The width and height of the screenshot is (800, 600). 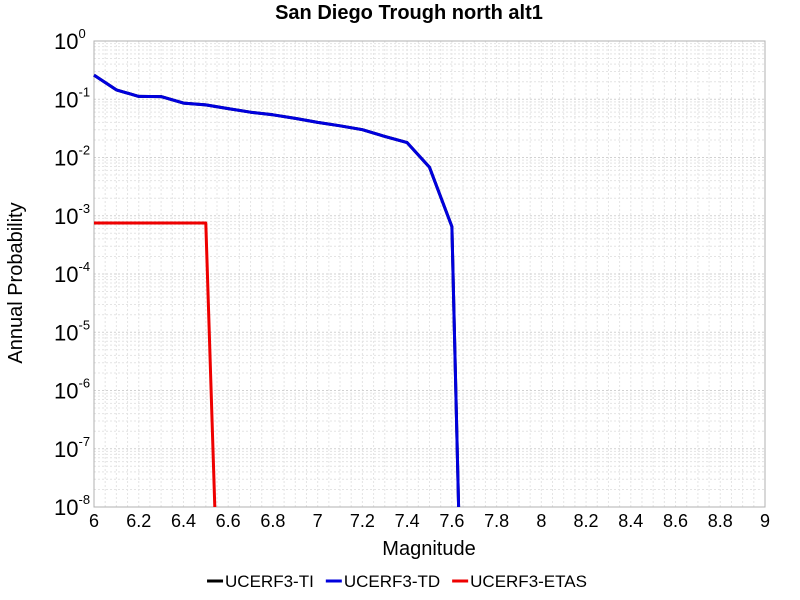 What do you see at coordinates (392, 581) in the screenshot?
I see `legend-label: UCERF3-TD` at bounding box center [392, 581].